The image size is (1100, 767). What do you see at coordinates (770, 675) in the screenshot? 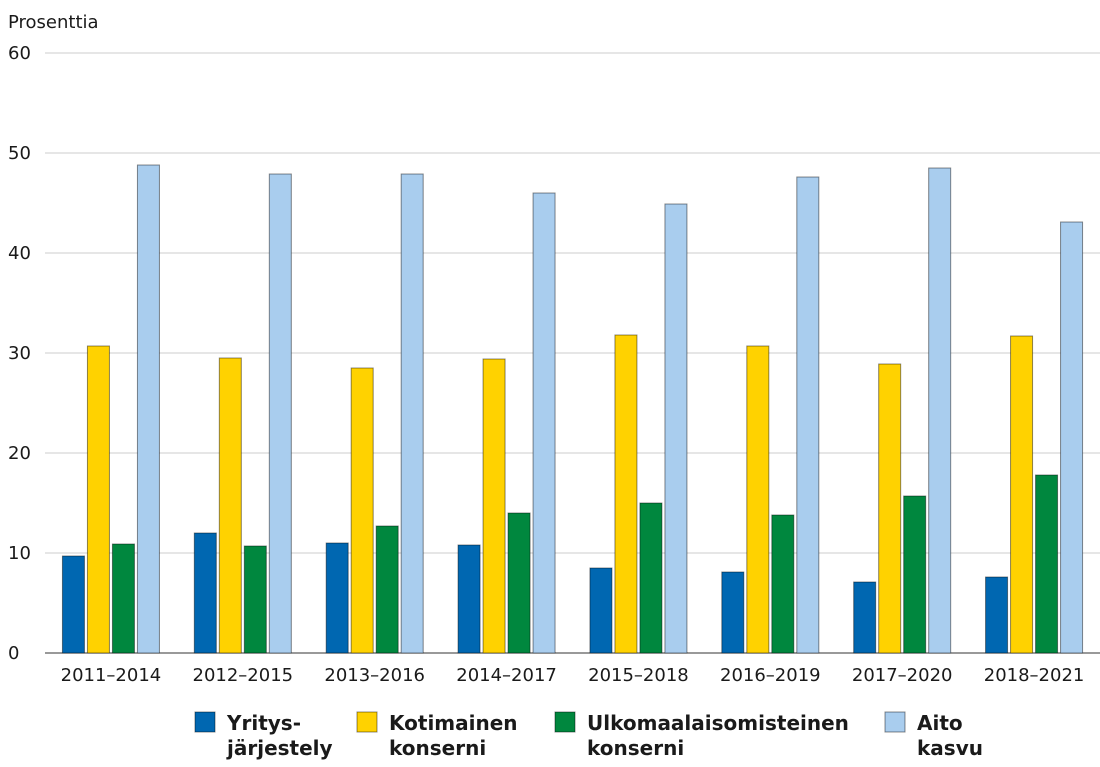
I see `x-tick-label: 2016–2019` at bounding box center [770, 675].